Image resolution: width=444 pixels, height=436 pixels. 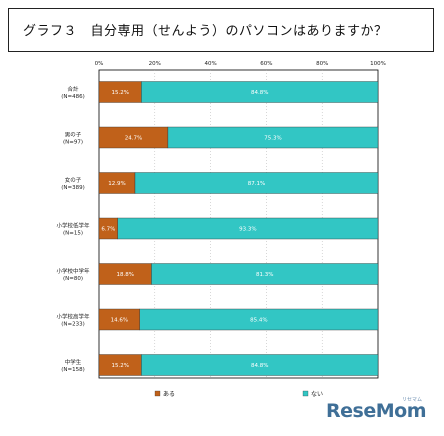 What do you see at coordinates (73, 279) in the screenshot?
I see `category-n-label: (N=80)` at bounding box center [73, 279].